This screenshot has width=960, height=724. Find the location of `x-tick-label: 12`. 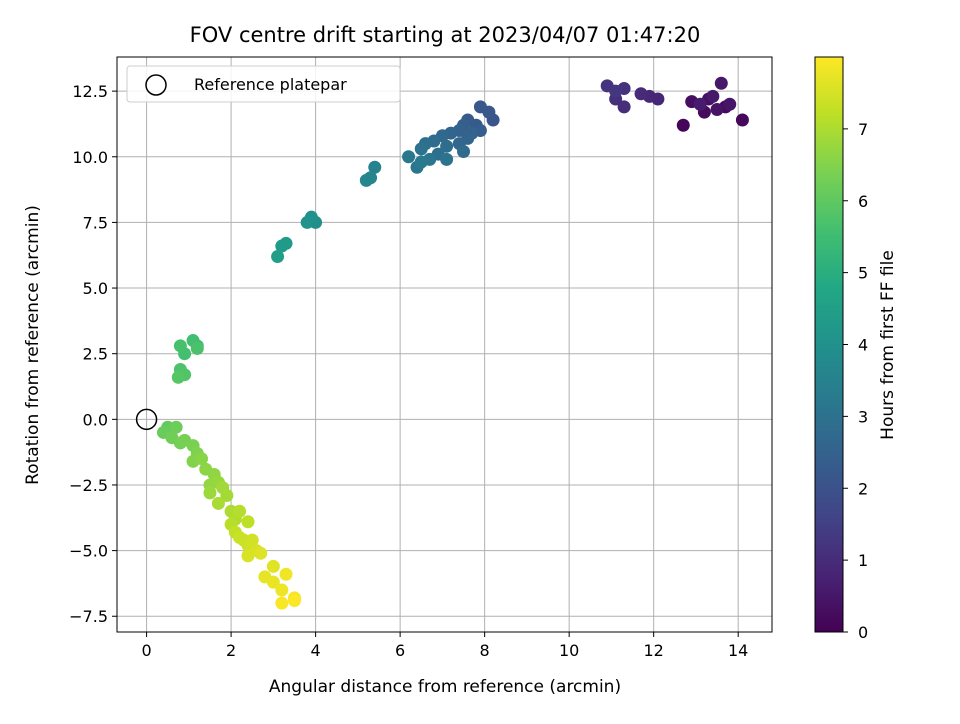

x-tick-label: 12 is located at coordinates (653, 650).